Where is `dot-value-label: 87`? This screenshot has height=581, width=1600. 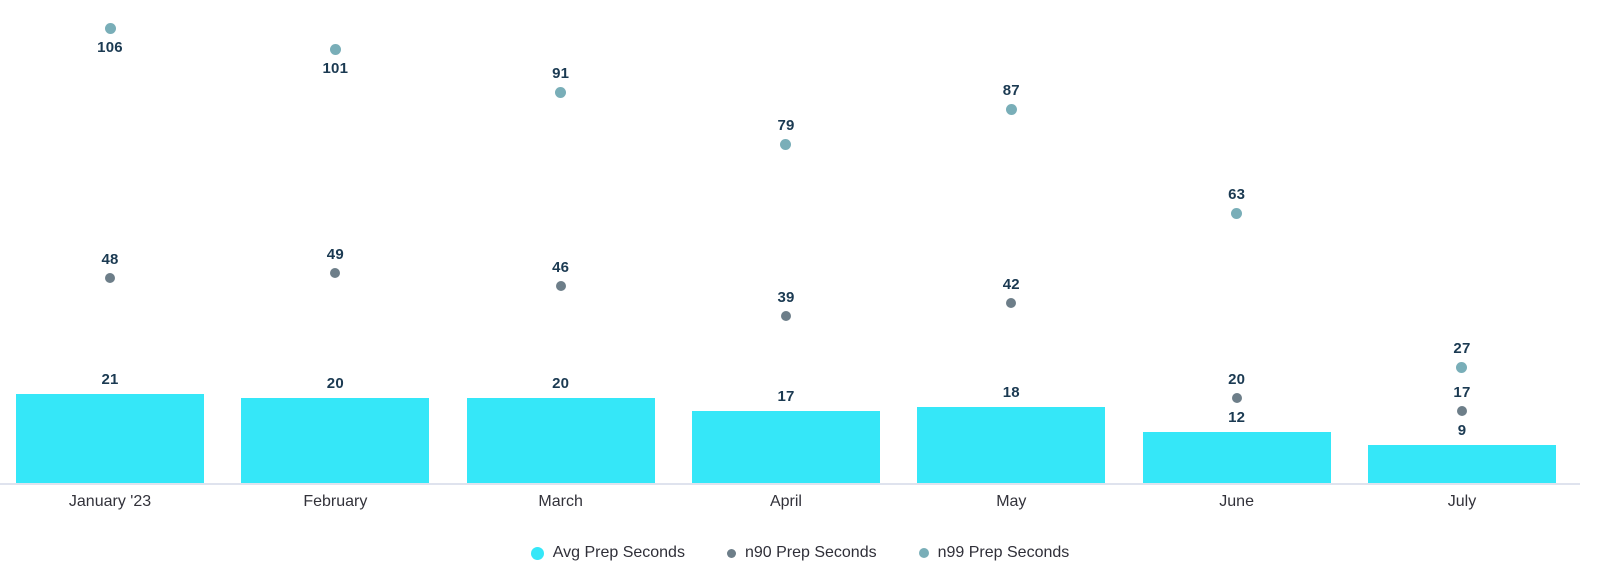
dot-value-label: 87 is located at coordinates (1011, 91).